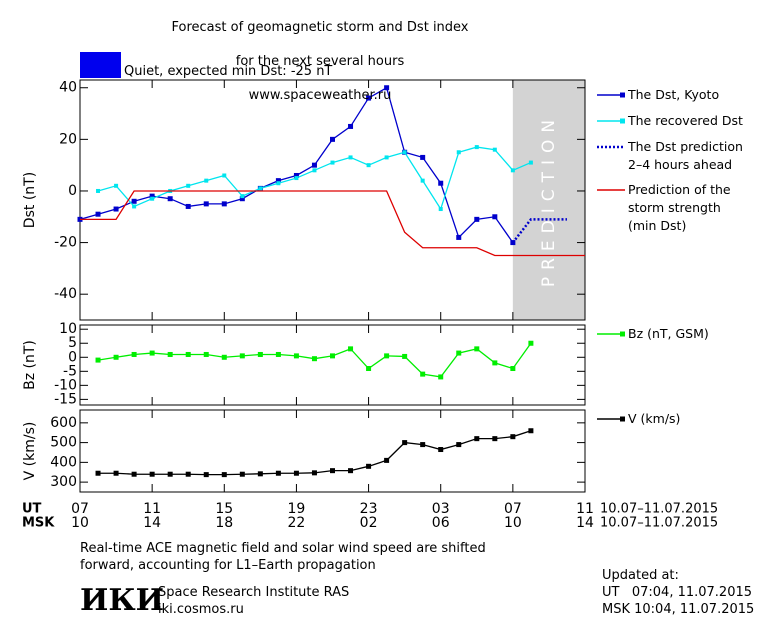 The image size is (760, 620). I want to click on x-tick-label: 22, so click(297, 523).